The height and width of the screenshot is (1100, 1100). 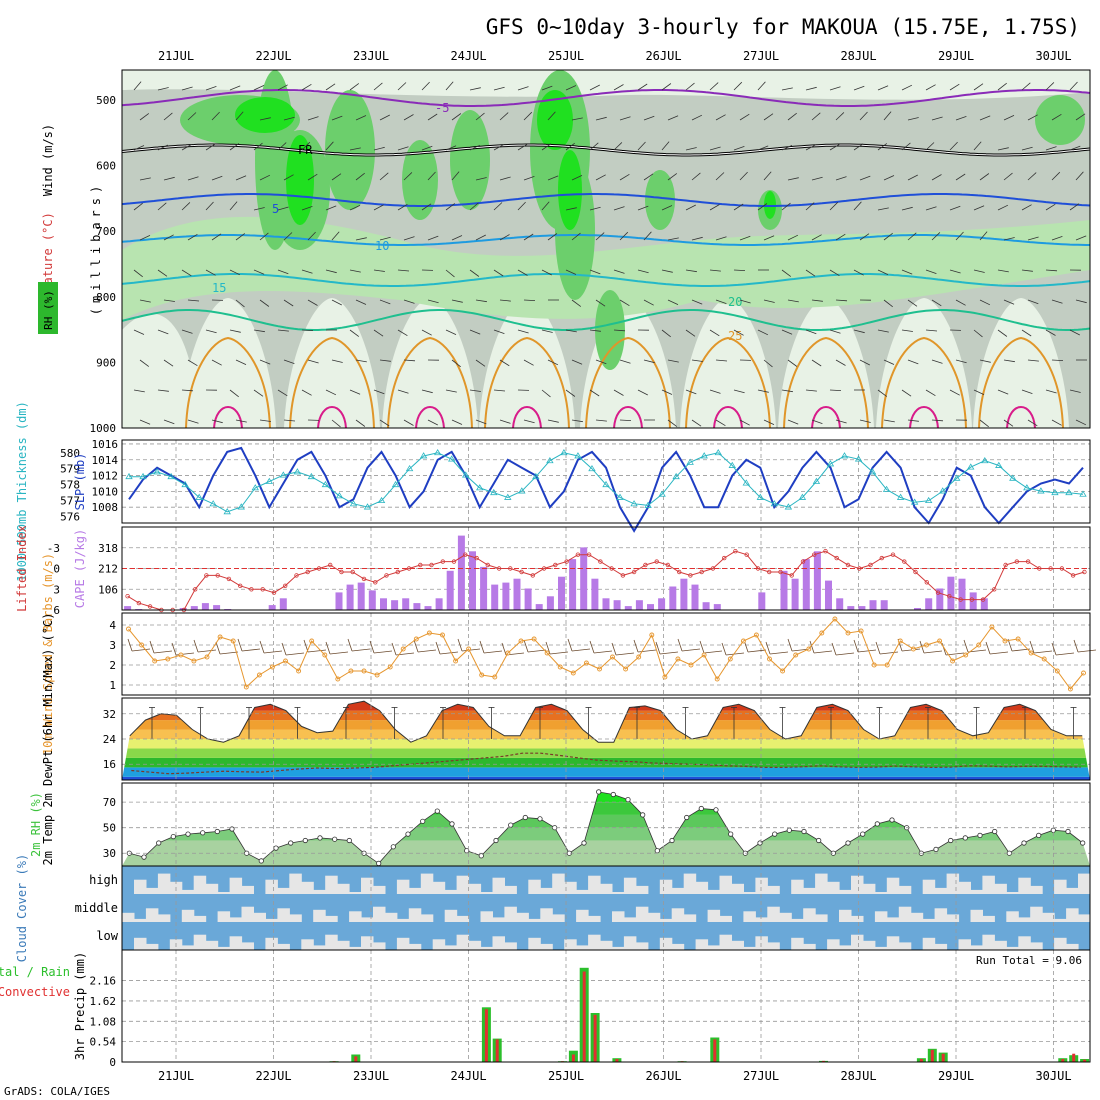 What do you see at coordinates (1029, 960) in the screenshot?
I see `precip-run-total: Run Total = 9.06` at bounding box center [1029, 960].